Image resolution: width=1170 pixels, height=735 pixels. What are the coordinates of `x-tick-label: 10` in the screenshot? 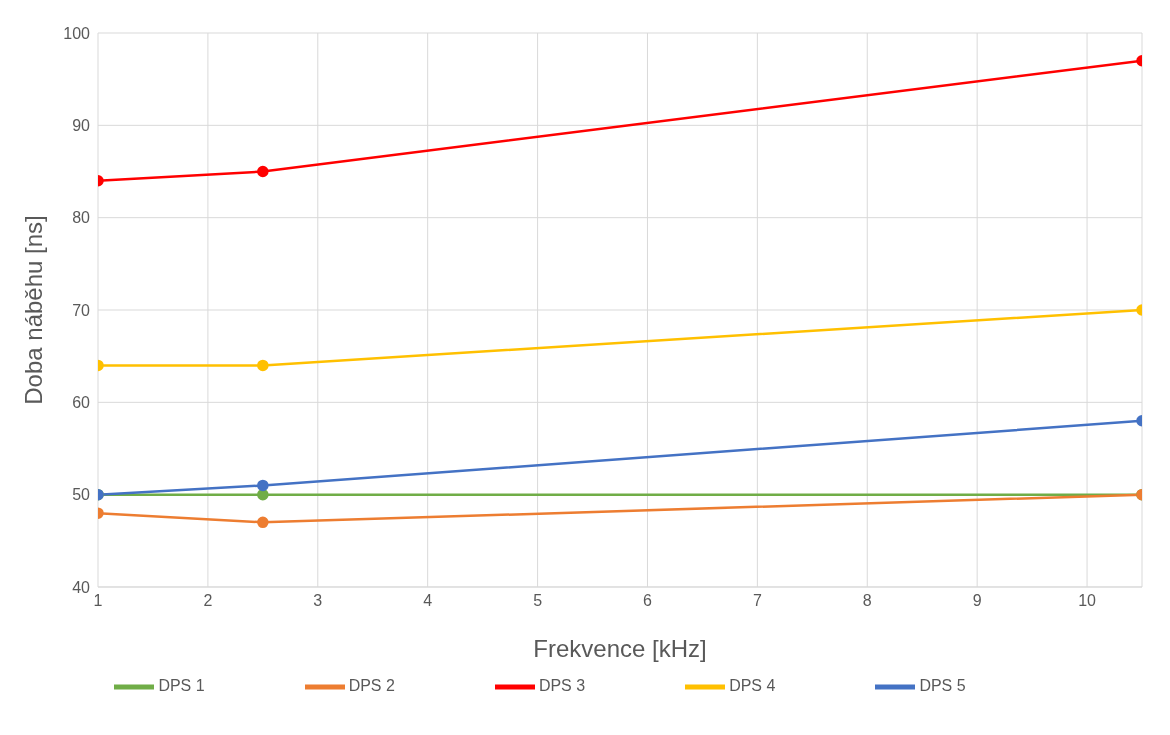 It's located at (1087, 601).